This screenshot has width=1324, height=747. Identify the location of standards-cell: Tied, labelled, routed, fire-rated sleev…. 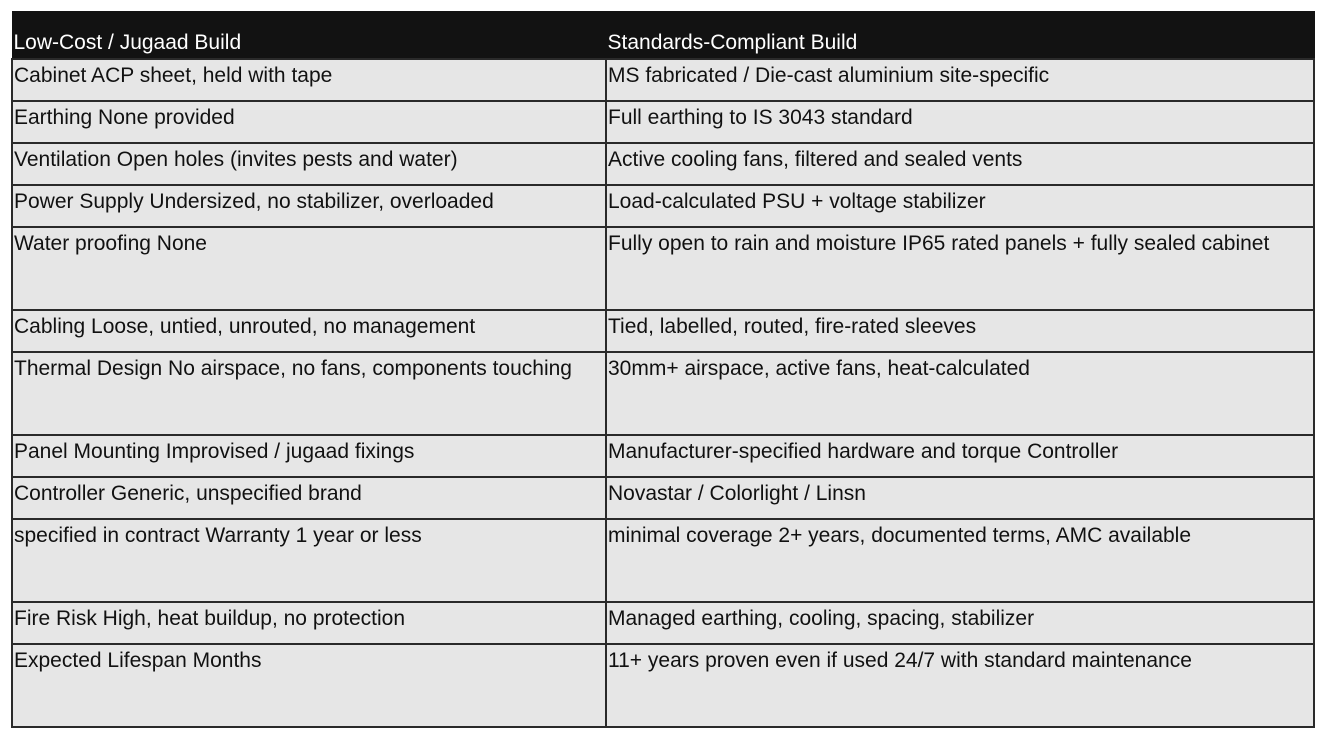
(960, 331).